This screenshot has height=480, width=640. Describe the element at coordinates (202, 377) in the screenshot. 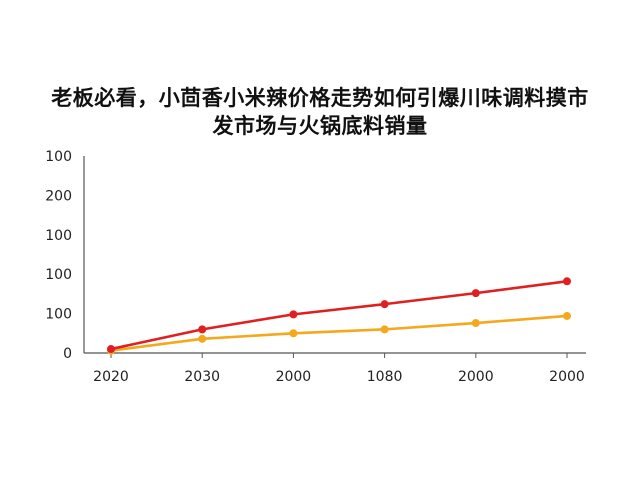

I see `x-tick-label: 2030` at that location.